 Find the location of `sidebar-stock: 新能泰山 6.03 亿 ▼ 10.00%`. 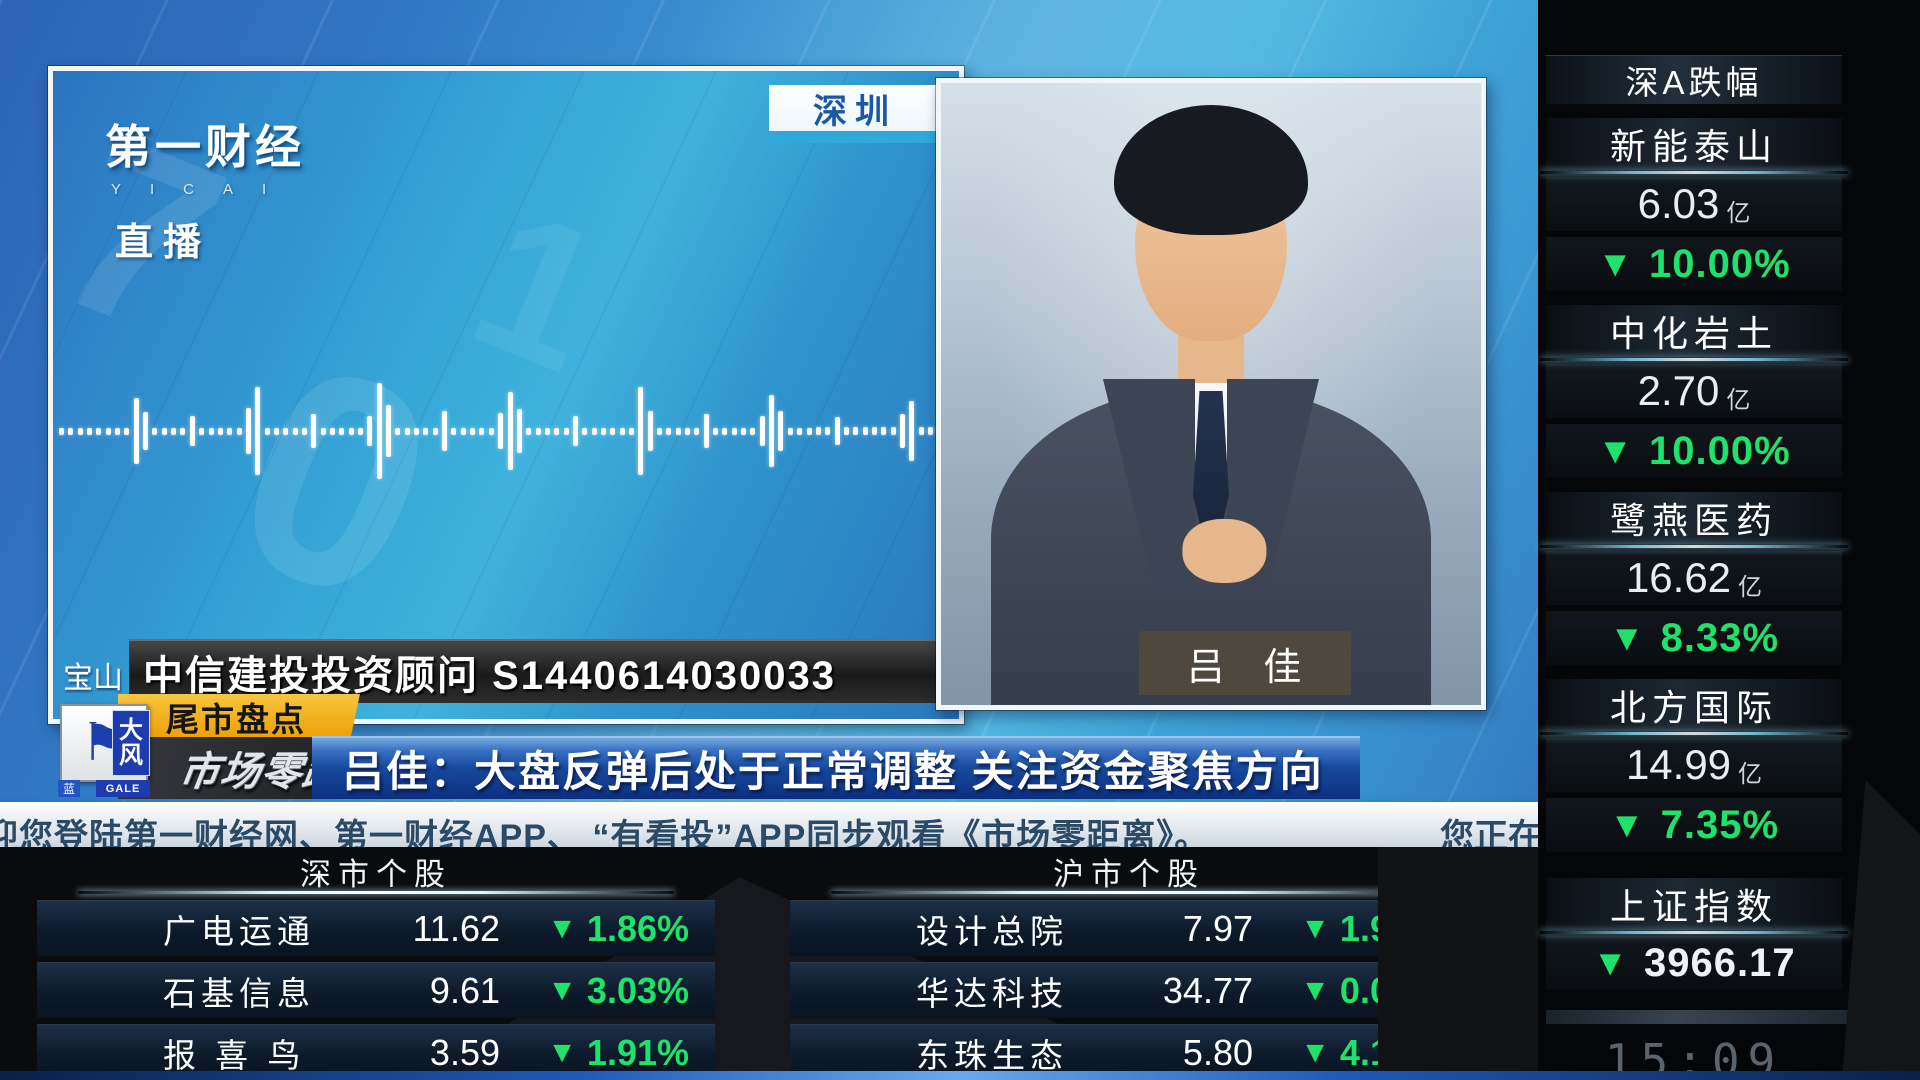

sidebar-stock: 新能泰山 6.03 亿 ▼ 10.00% is located at coordinates (1729, 204).